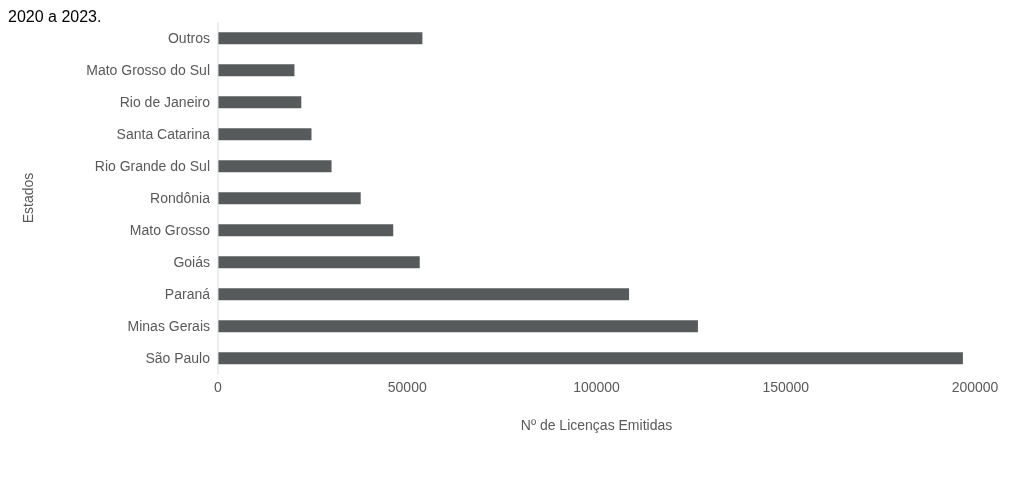 The image size is (1013, 480). What do you see at coordinates (596, 425) in the screenshot?
I see `x-axis-title: Nº de Licenças Emitidas` at bounding box center [596, 425].